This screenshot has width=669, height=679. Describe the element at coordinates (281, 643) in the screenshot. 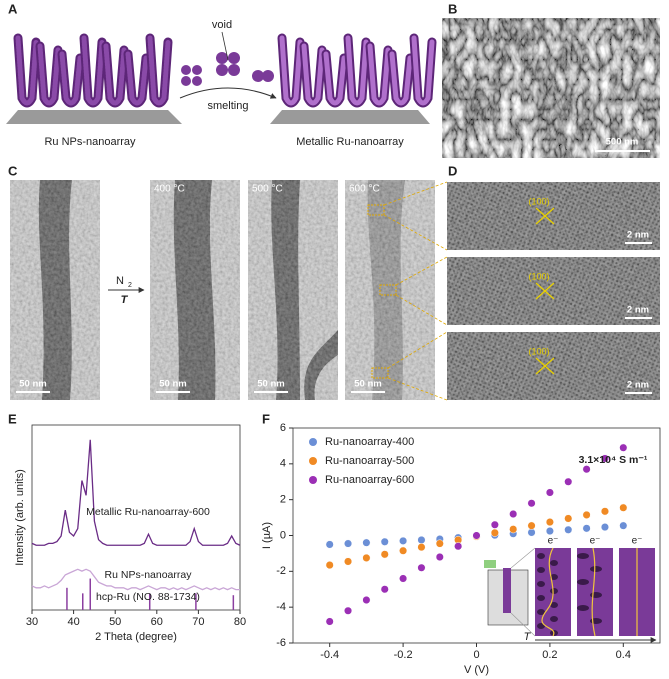

I see `y-tick-label: -6` at that location.